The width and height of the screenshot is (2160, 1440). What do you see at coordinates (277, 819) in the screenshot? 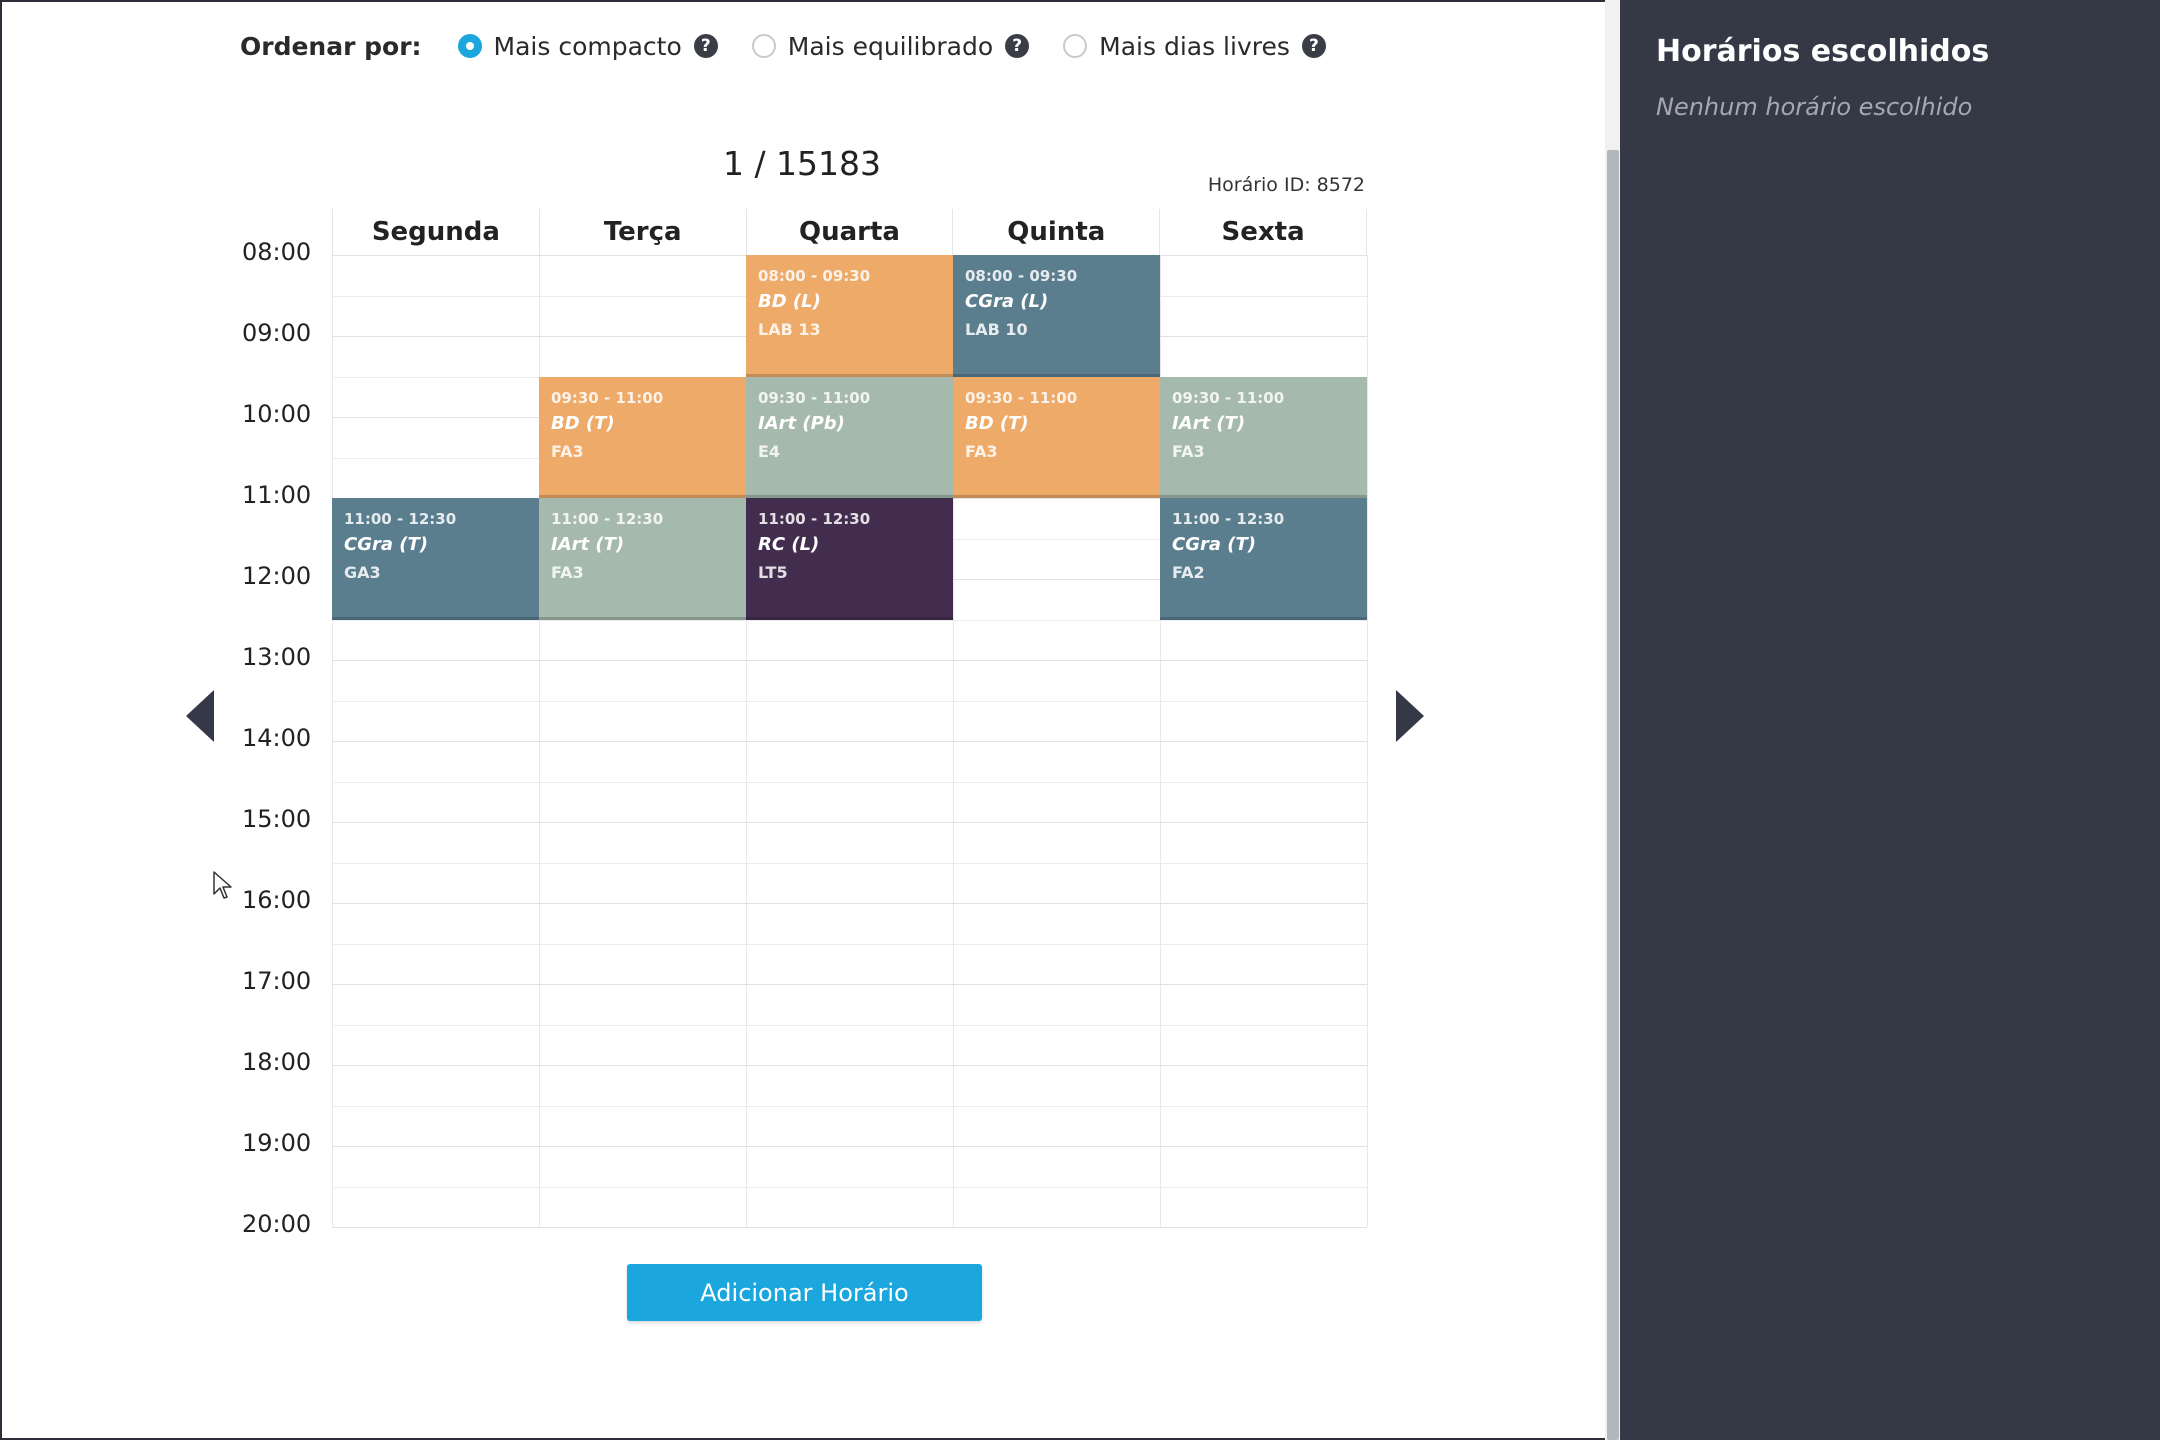
I see `time-label: 15:00` at bounding box center [277, 819].